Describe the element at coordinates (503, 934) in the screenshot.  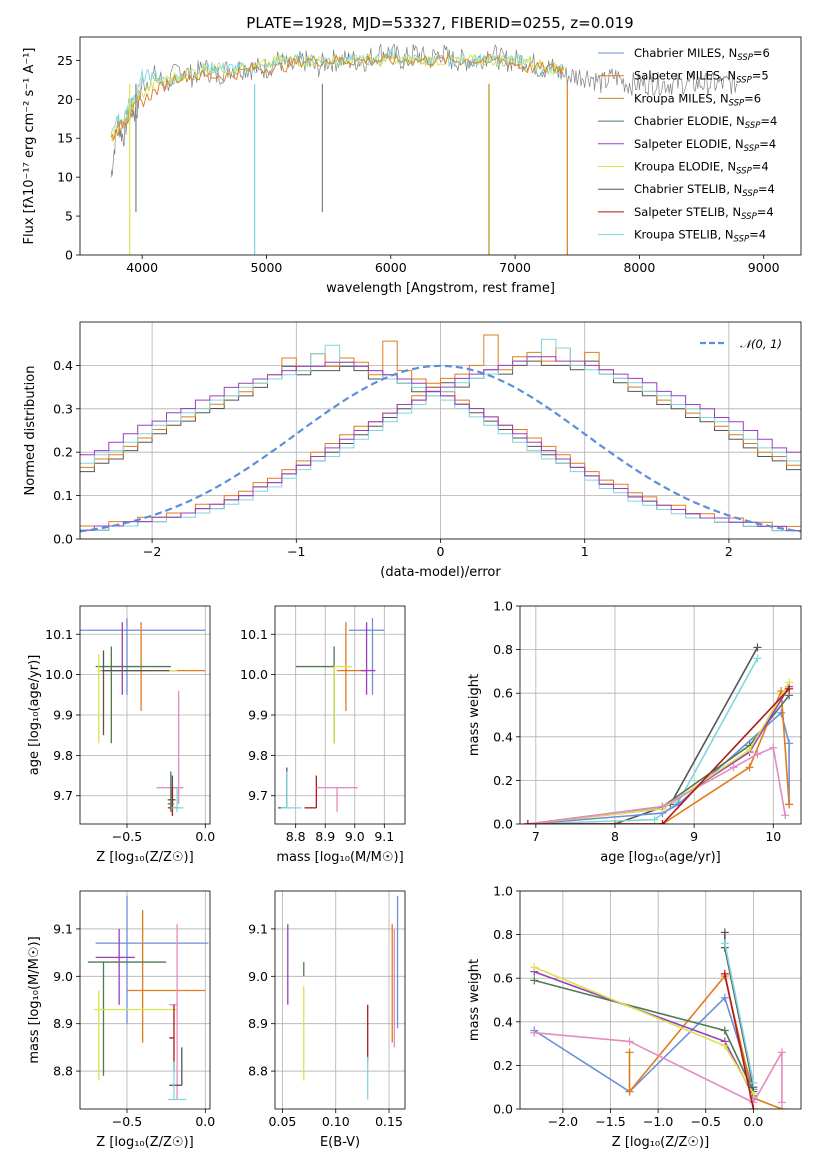
I see `y-tick-label: 0.8` at that location.